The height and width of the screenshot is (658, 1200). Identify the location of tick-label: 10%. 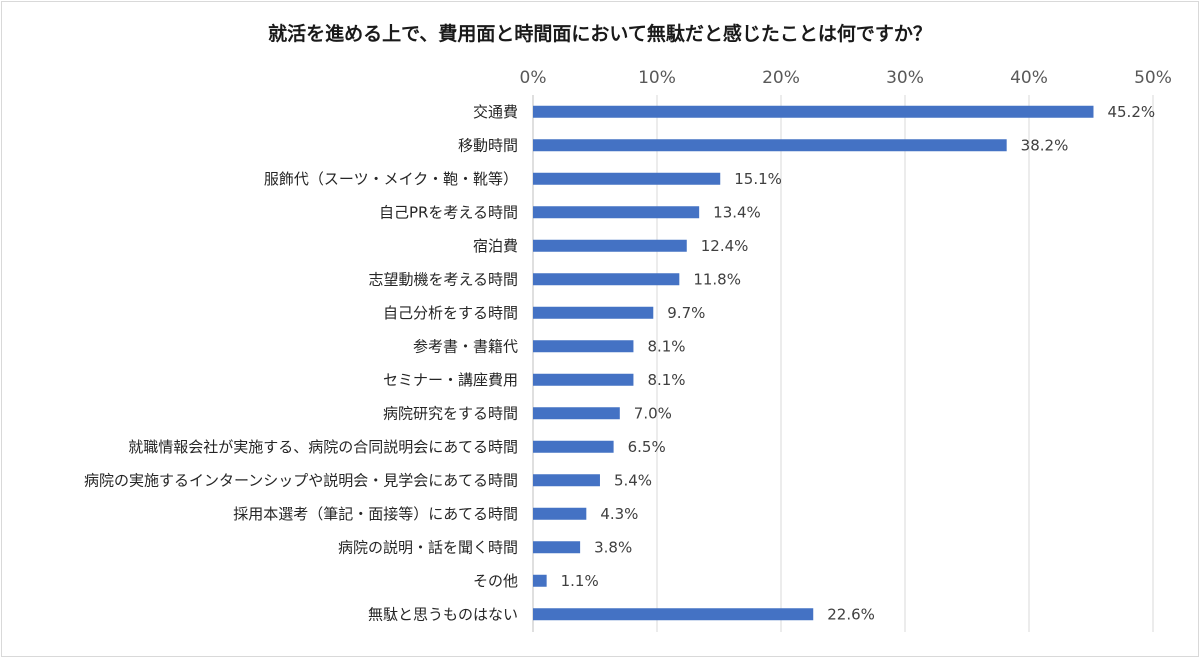
(657, 78).